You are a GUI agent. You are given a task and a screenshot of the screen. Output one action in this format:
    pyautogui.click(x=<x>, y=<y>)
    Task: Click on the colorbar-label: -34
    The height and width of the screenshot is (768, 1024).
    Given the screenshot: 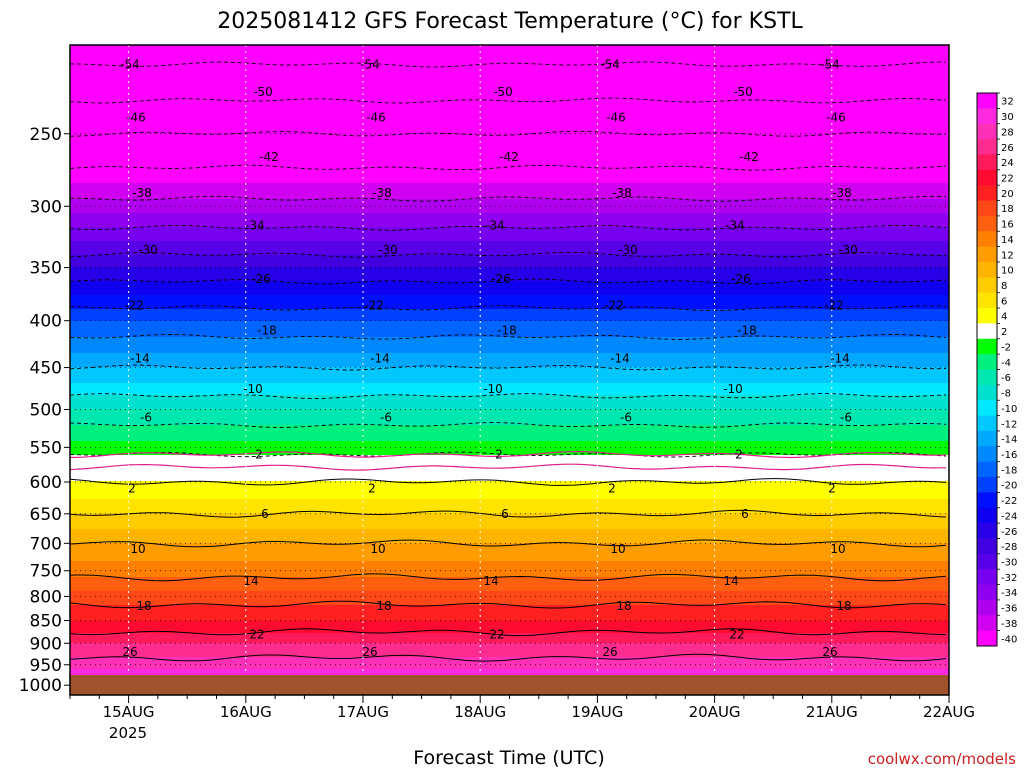 What is the action you would take?
    pyautogui.click(x=1009, y=593)
    